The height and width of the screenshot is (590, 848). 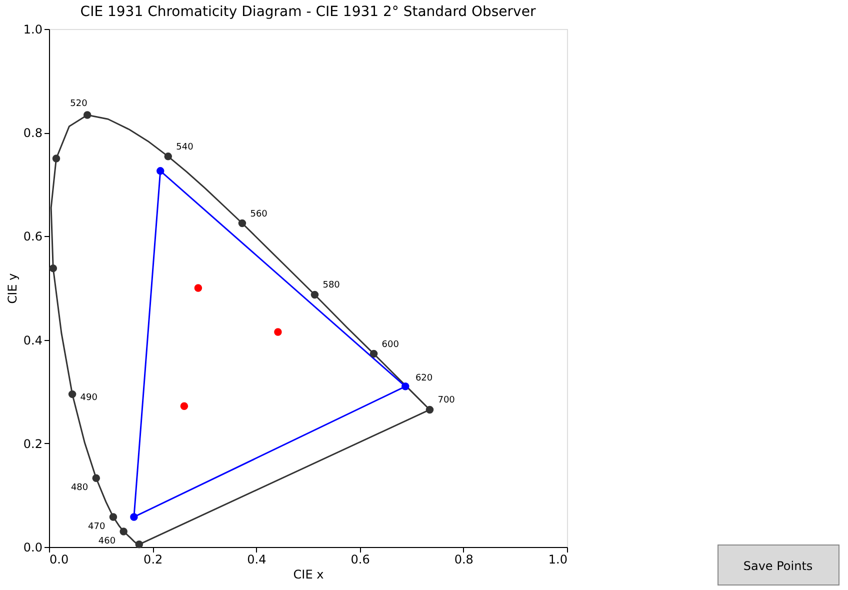 I want to click on chart-title: CIE 1931 Chromaticity Diagram - CIE 1931 2° Standard Observer, so click(x=308, y=12).